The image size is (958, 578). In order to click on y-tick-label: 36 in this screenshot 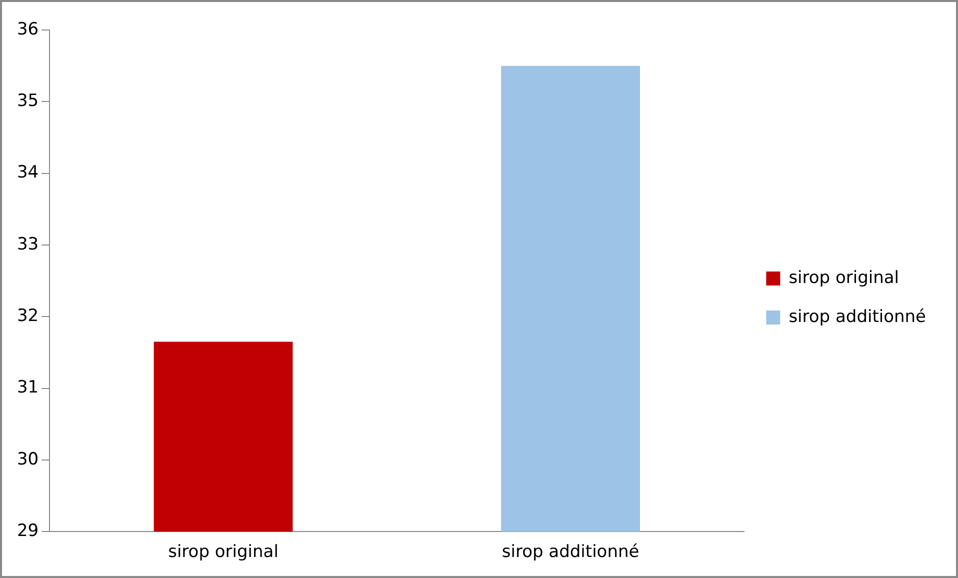, I will do `click(27, 29)`.